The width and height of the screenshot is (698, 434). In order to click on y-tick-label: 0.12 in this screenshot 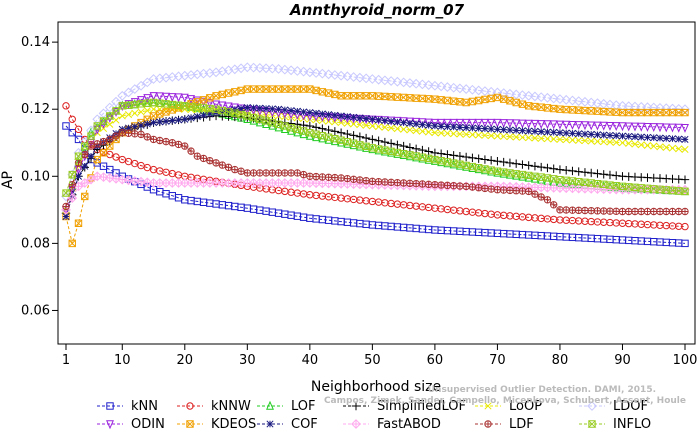, I will do `click(35, 109)`.